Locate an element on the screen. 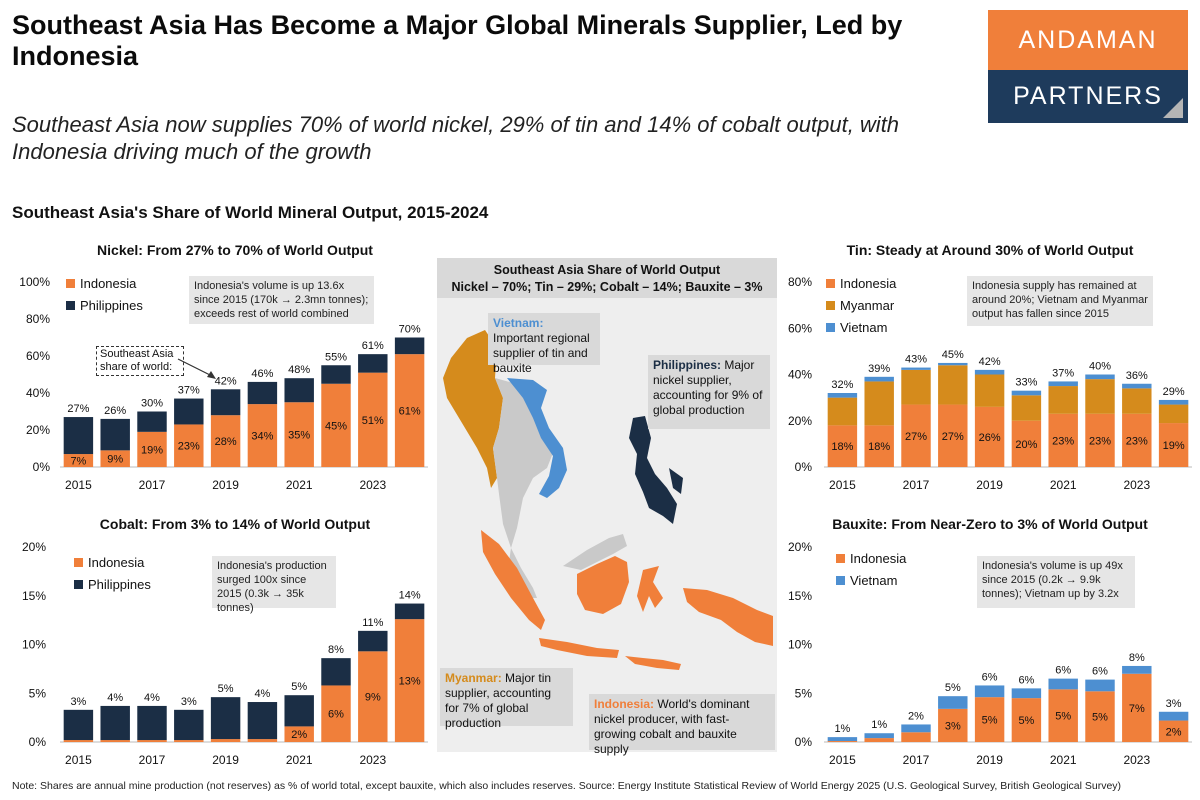 This screenshot has width=1200, height=800. bauxite-segment-label: 5% is located at coordinates (1026, 721).